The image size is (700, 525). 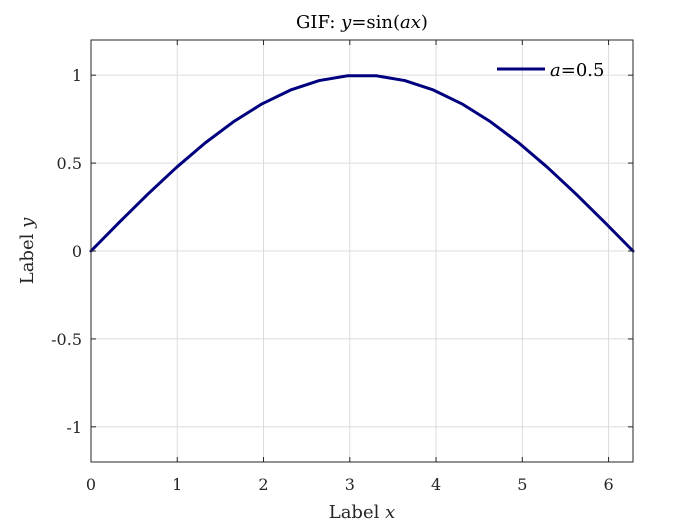 What do you see at coordinates (362, 22) in the screenshot?
I see `chart-title: GIF: y=sin(ax)` at bounding box center [362, 22].